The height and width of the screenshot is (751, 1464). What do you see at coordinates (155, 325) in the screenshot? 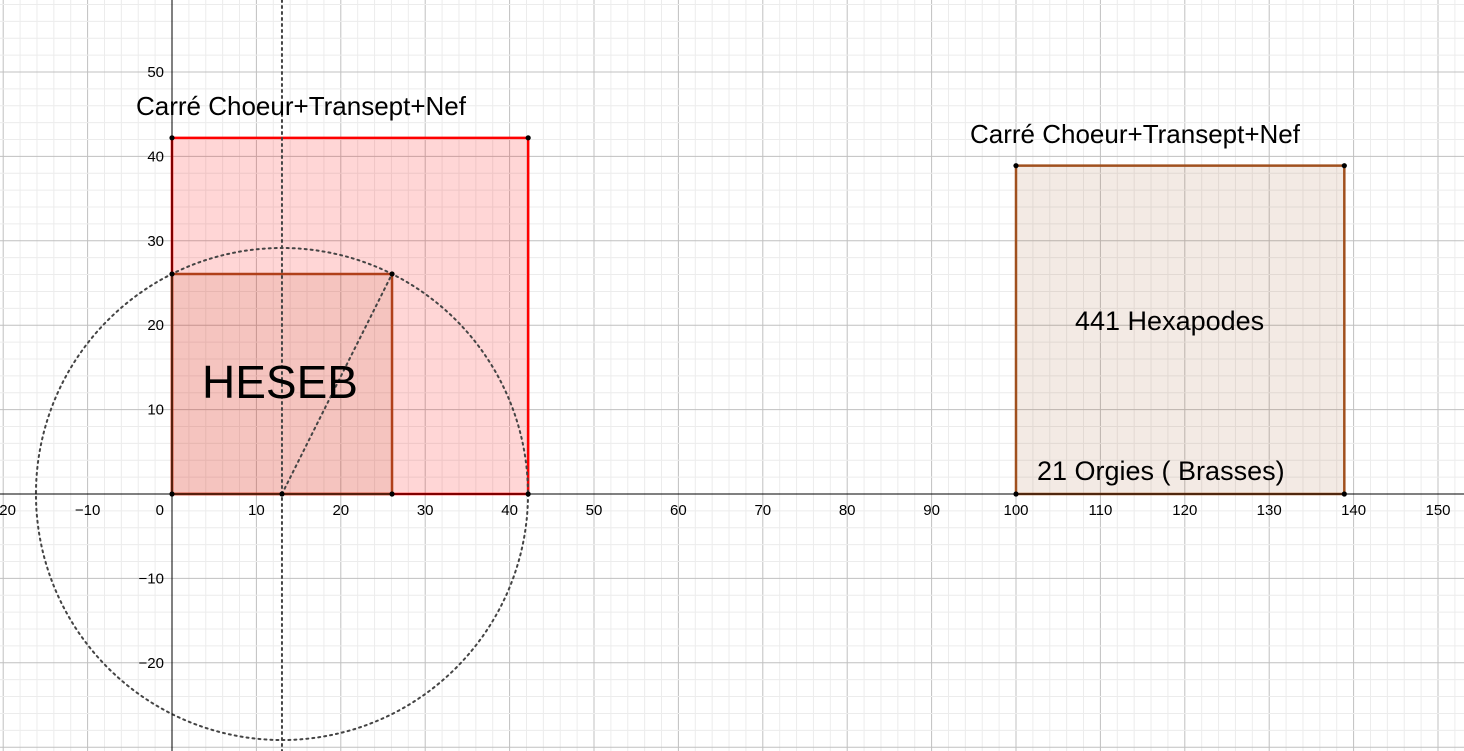
I see `y-tick-label: 20` at bounding box center [155, 325].